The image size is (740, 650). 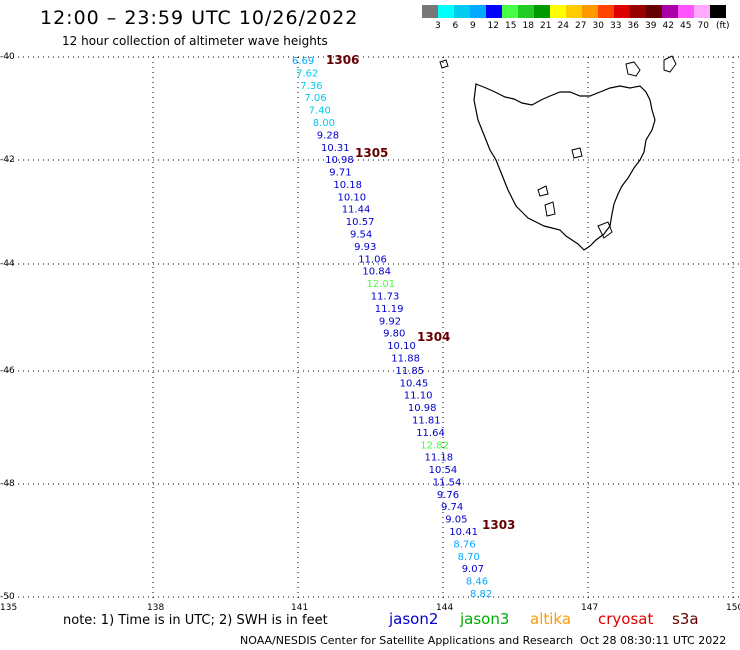 What do you see at coordinates (303, 61) in the screenshot?
I see `wave-height-value: 6.69` at bounding box center [303, 61].